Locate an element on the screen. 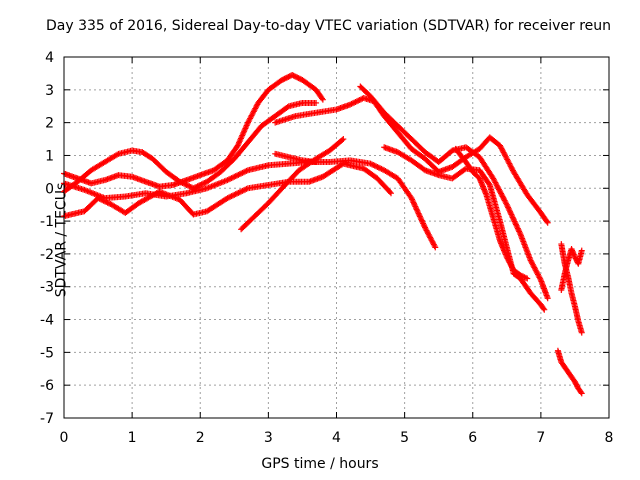  series-s7 is located at coordinates (411, 160).